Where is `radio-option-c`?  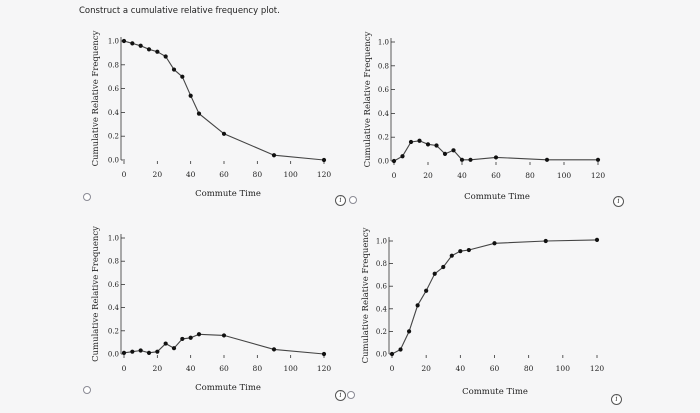
radio-option-c is located at coordinates (87, 390).